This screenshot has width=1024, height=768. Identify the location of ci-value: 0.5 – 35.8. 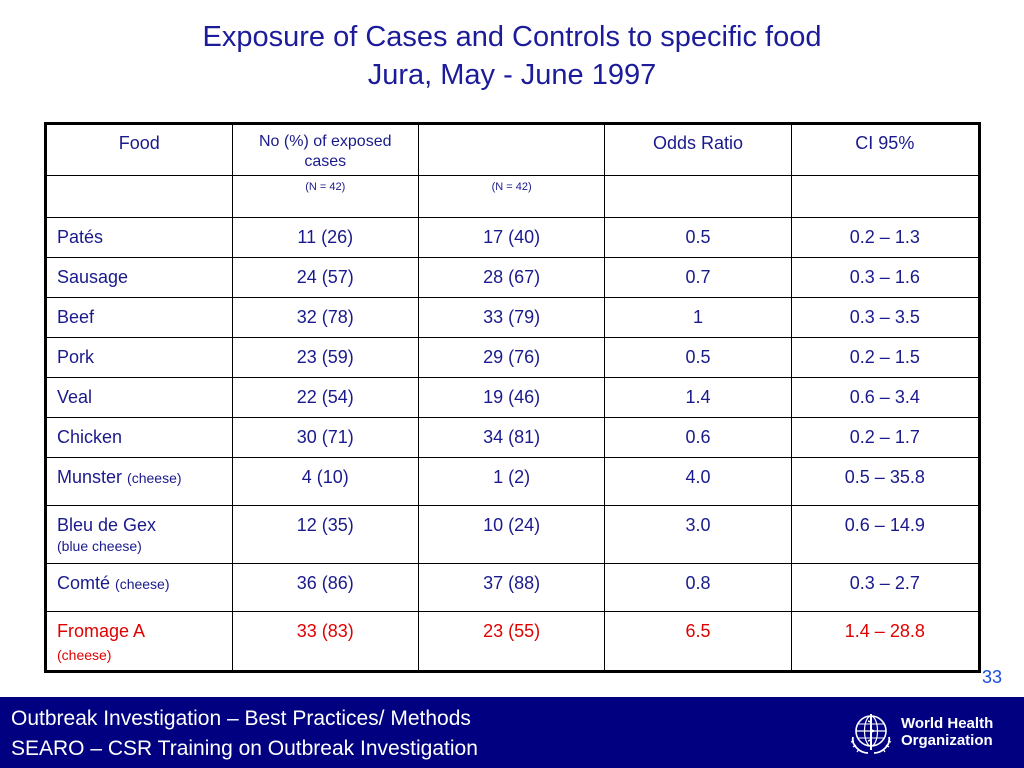
(885, 481).